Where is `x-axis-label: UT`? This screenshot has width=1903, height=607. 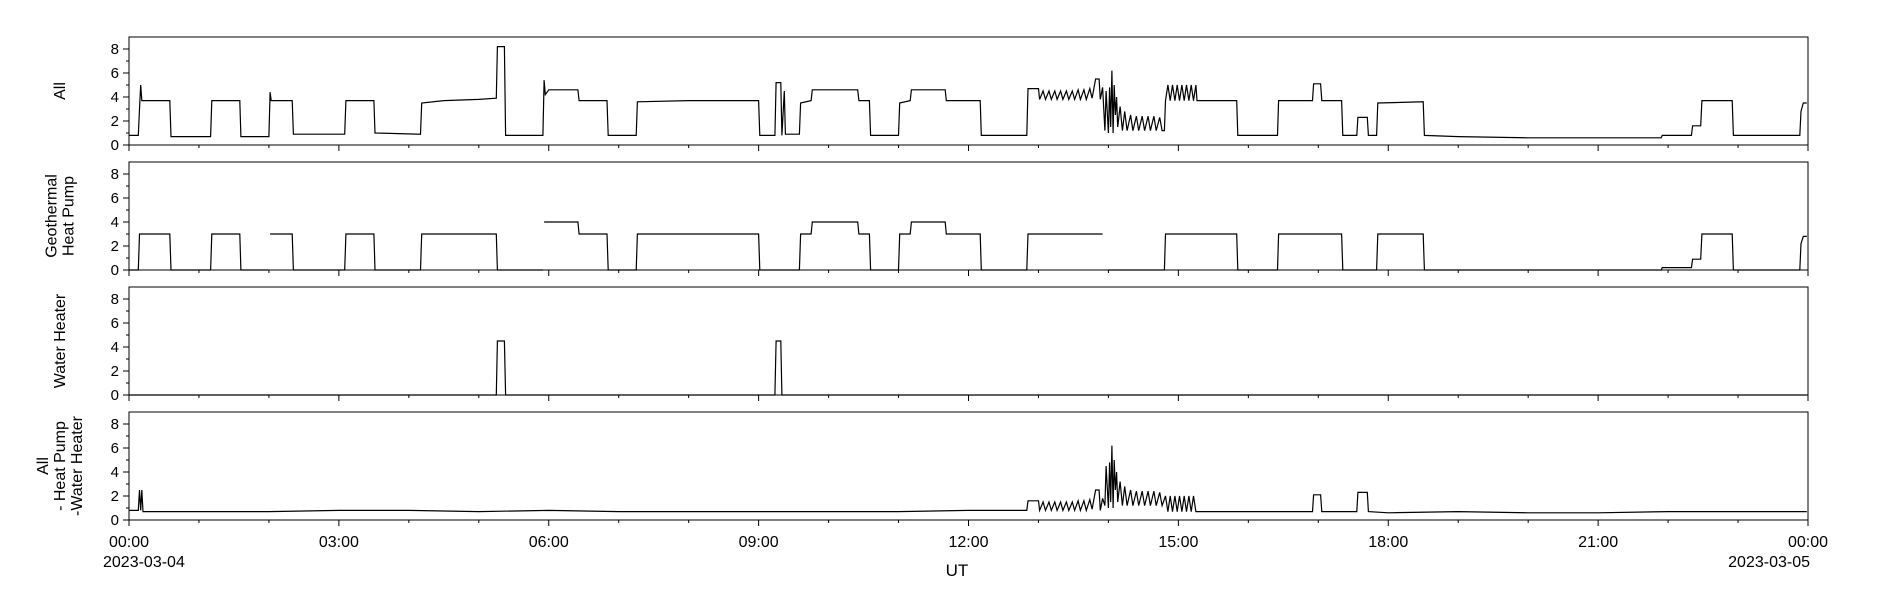 x-axis-label: UT is located at coordinates (957, 570).